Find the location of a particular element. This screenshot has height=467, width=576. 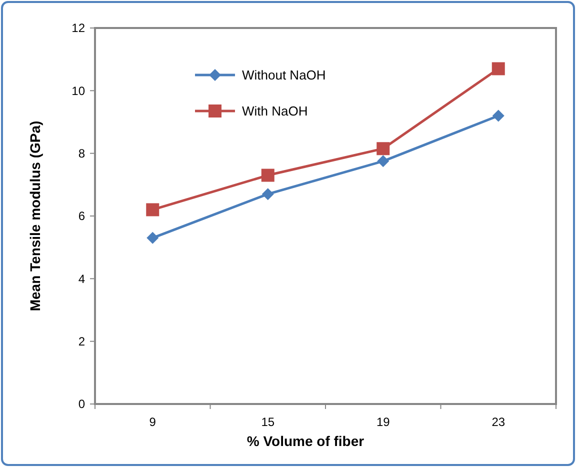

y-tick-label: 10 is located at coordinates (79, 91).